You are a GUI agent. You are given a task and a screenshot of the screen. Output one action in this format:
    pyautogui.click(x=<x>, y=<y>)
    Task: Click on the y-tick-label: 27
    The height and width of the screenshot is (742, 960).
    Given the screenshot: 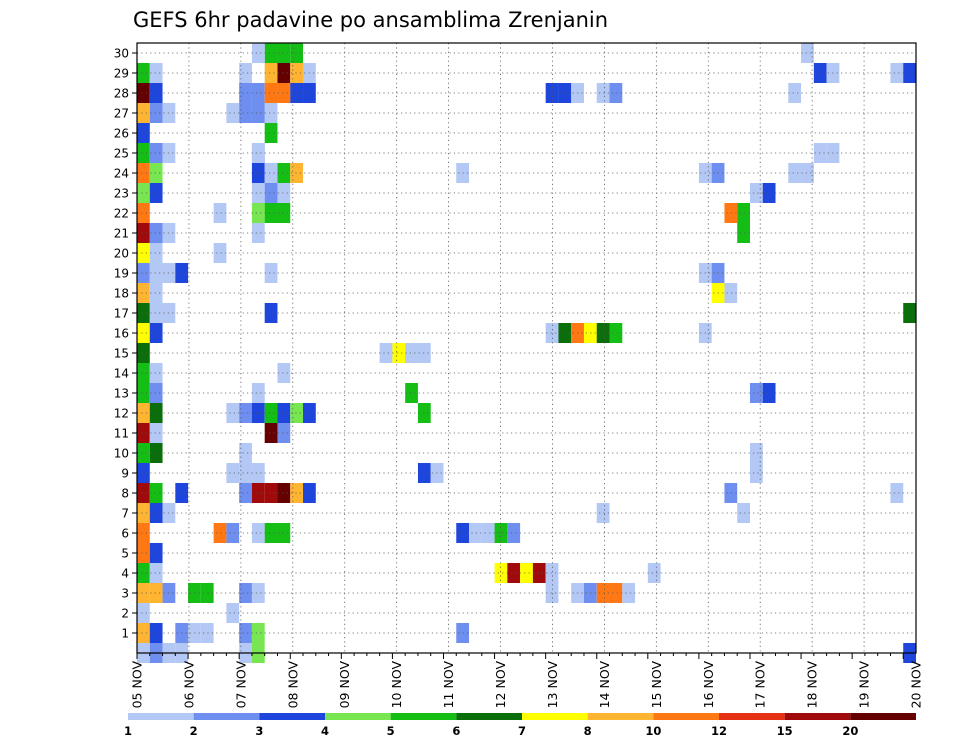 What is the action you would take?
    pyautogui.click(x=121, y=114)
    